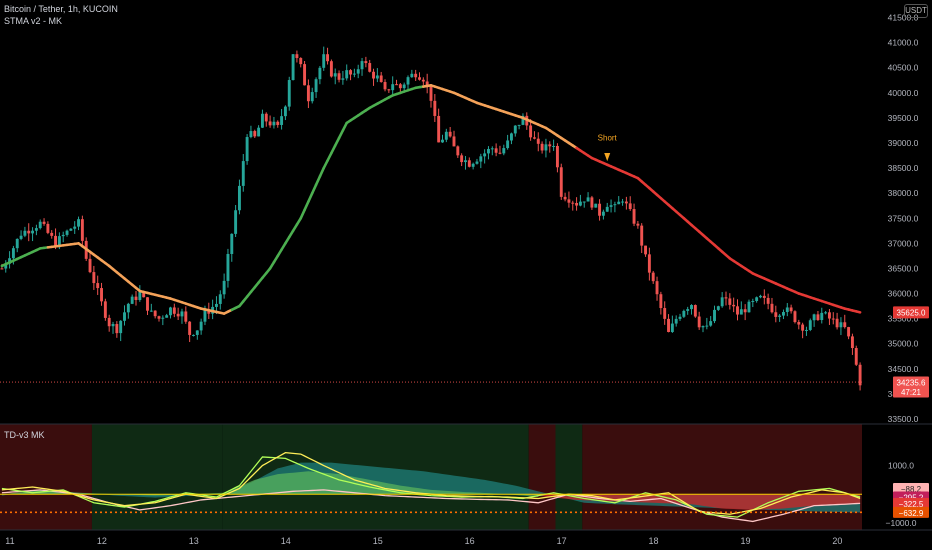 This screenshot has height=550, width=932. Describe the element at coordinates (24, 435) in the screenshot. I see `oscillator-title: TD-v3 MK` at that location.